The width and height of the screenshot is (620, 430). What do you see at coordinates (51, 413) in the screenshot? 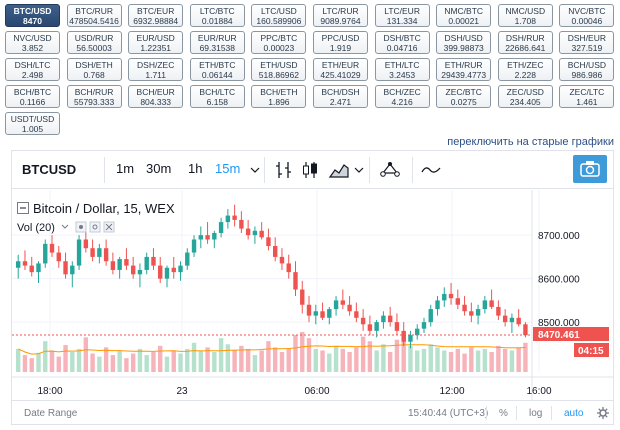
I see `date-range-button: Date Range` at bounding box center [51, 413].